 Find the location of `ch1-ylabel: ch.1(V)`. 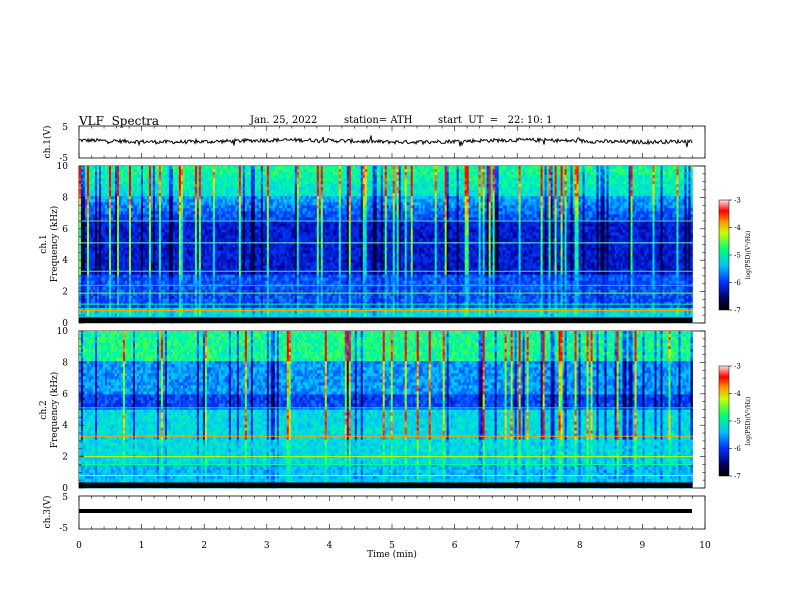

ch1-ylabel: ch.1(V) is located at coordinates (47, 142).